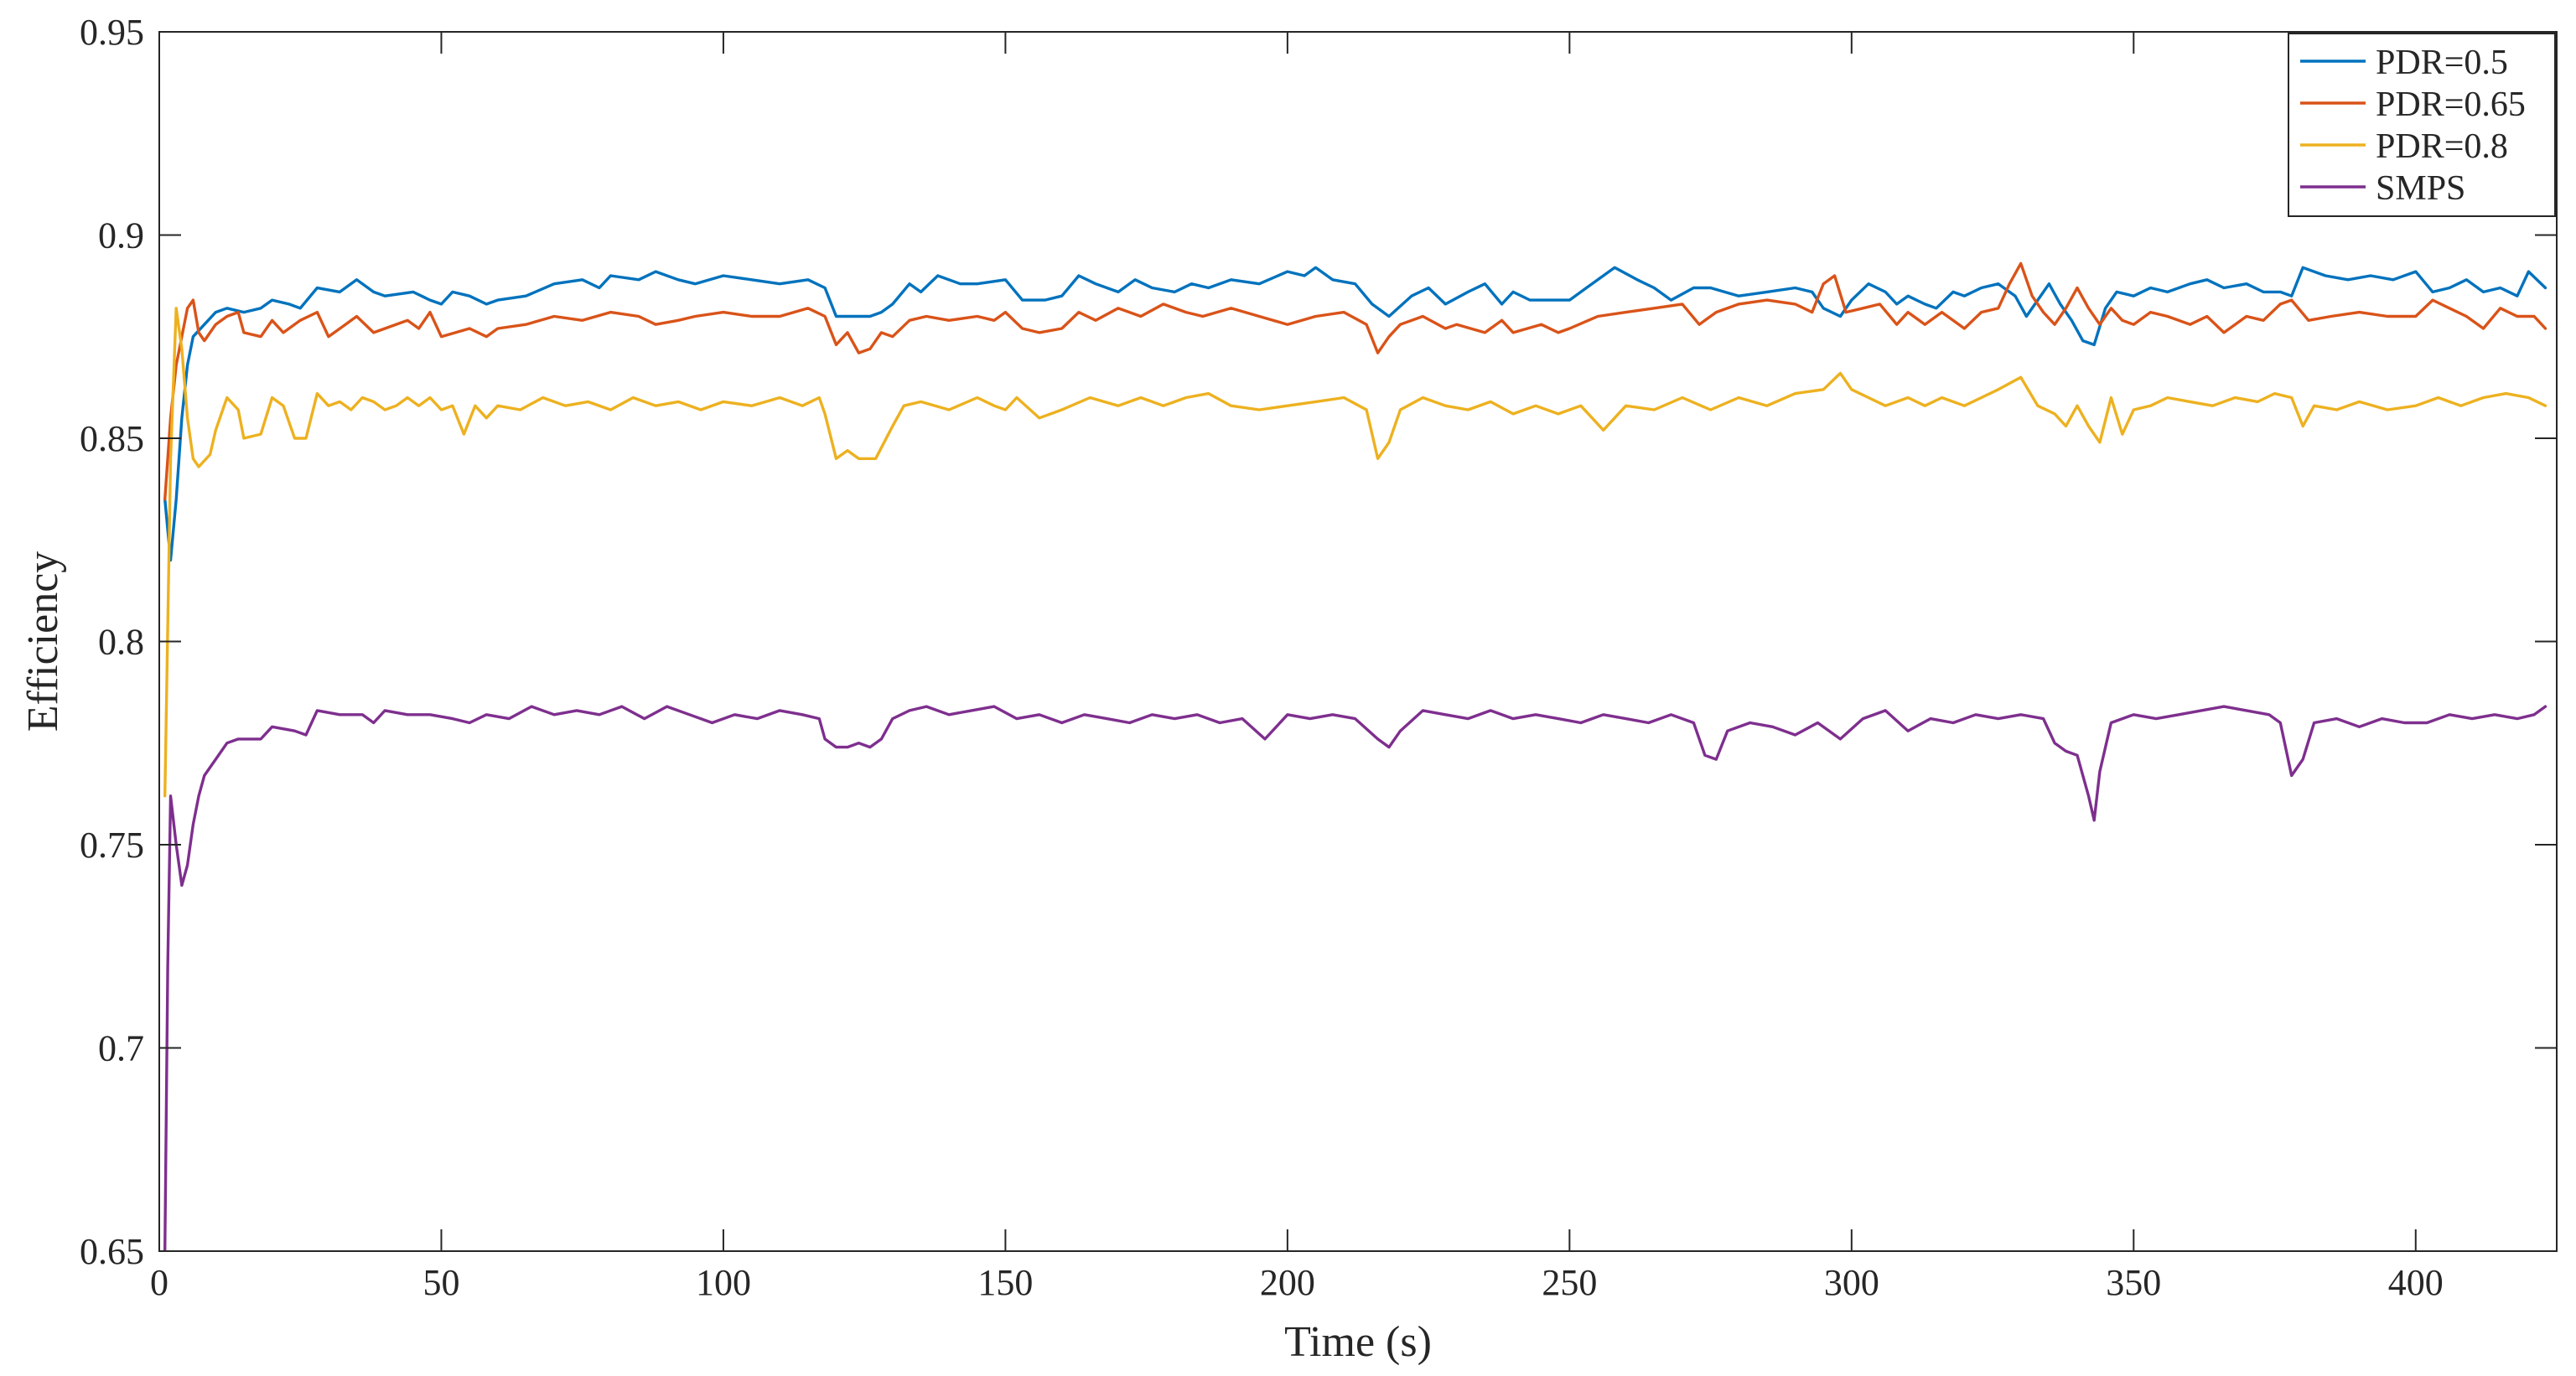  What do you see at coordinates (112, 1251) in the screenshot?
I see `y-tick-label: 0.65` at bounding box center [112, 1251].